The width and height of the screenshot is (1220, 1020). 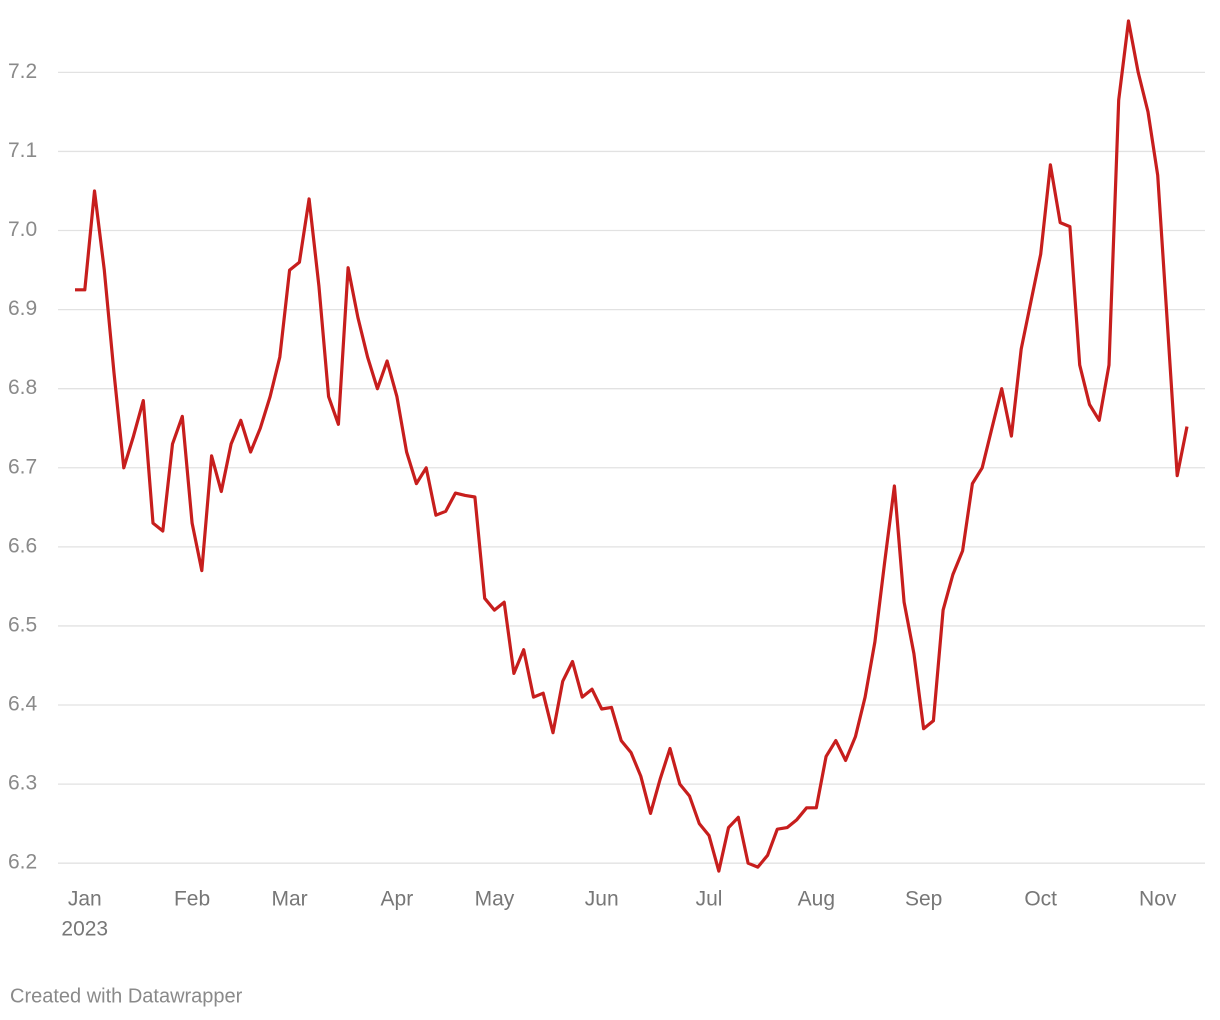 What do you see at coordinates (22, 624) in the screenshot?
I see `y-tick-label: 6.5` at bounding box center [22, 624].